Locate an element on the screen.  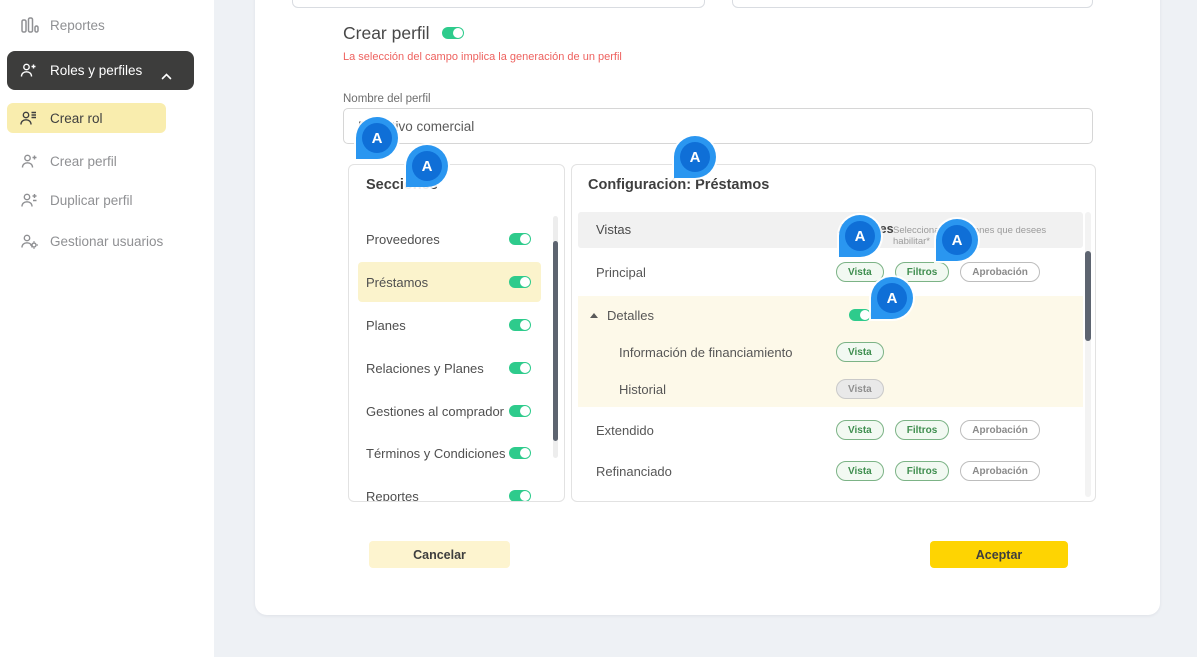
name-field-label: Nombre del perfil is located at coordinates (387, 99).